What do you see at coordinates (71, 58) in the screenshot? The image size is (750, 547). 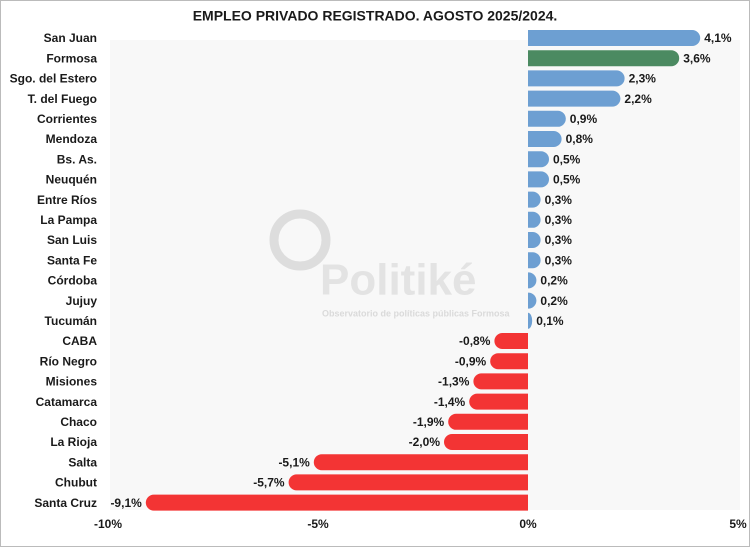 I see `y-tick-label: Formosa` at bounding box center [71, 58].